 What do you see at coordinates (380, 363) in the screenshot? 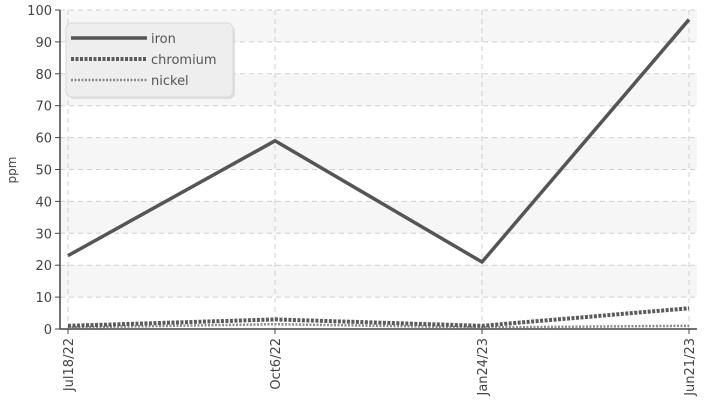
I see `x-tick-labels: Jul18/22 Oct6/22 Jan24/23 Jun21/23` at bounding box center [380, 363].